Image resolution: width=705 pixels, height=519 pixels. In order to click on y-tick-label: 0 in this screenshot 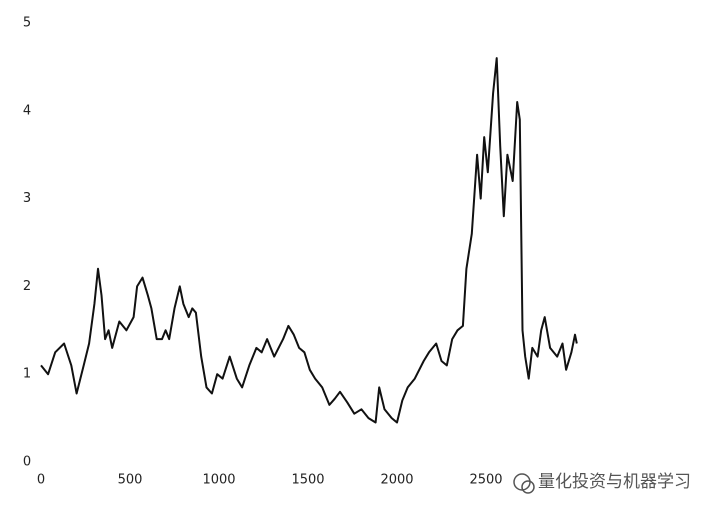, I will do `click(27, 462)`.